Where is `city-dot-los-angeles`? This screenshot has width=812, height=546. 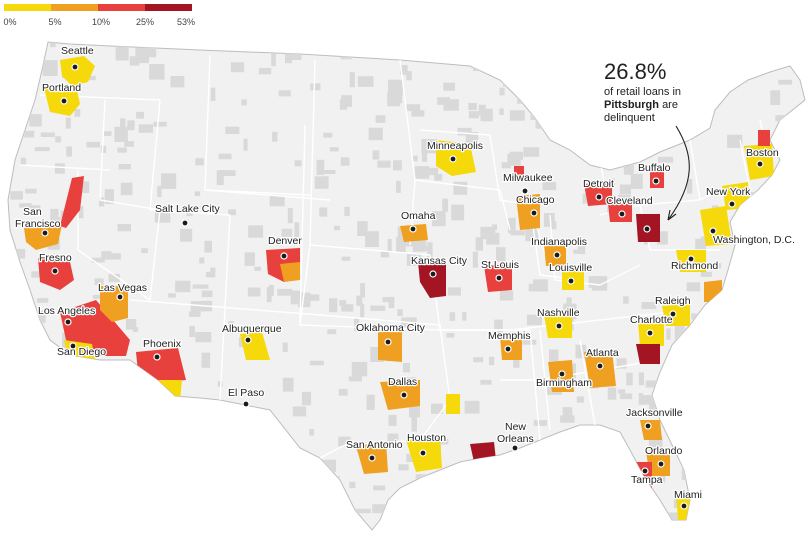 city-dot-los-angeles is located at coordinates (68, 322).